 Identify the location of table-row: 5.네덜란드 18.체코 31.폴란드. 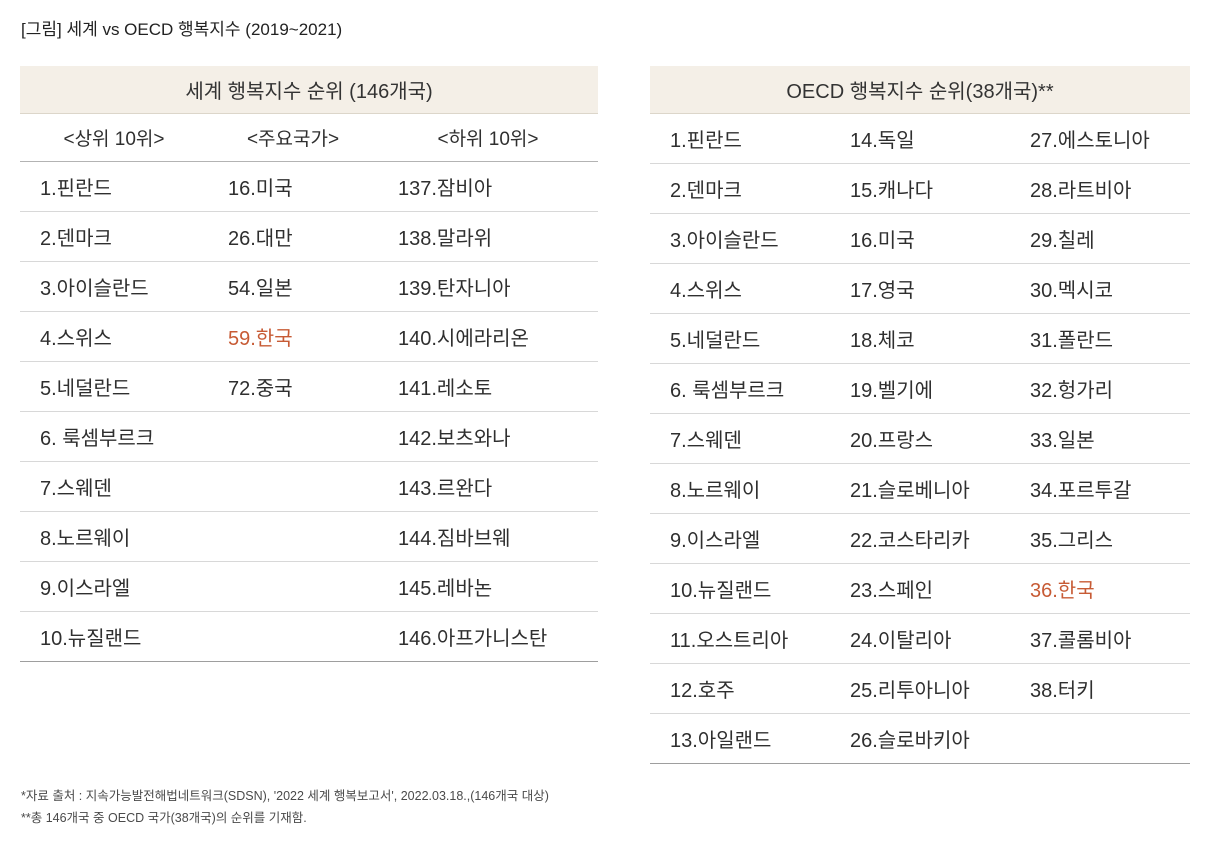
(920, 339).